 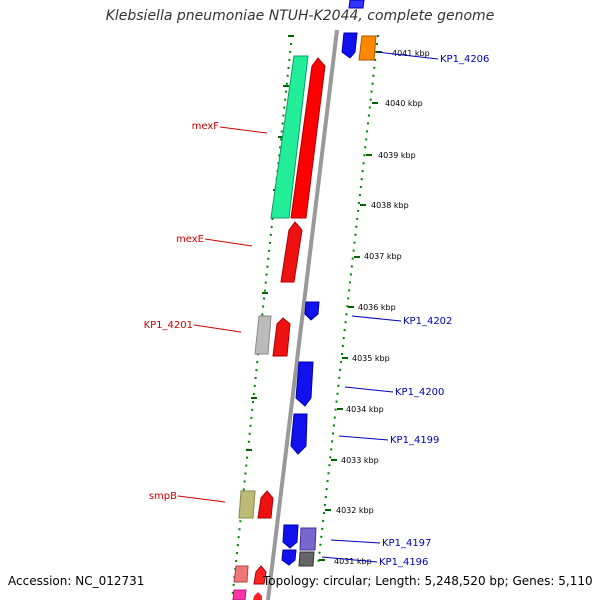 I want to click on label-mexF: mexF, so click(x=206, y=126).